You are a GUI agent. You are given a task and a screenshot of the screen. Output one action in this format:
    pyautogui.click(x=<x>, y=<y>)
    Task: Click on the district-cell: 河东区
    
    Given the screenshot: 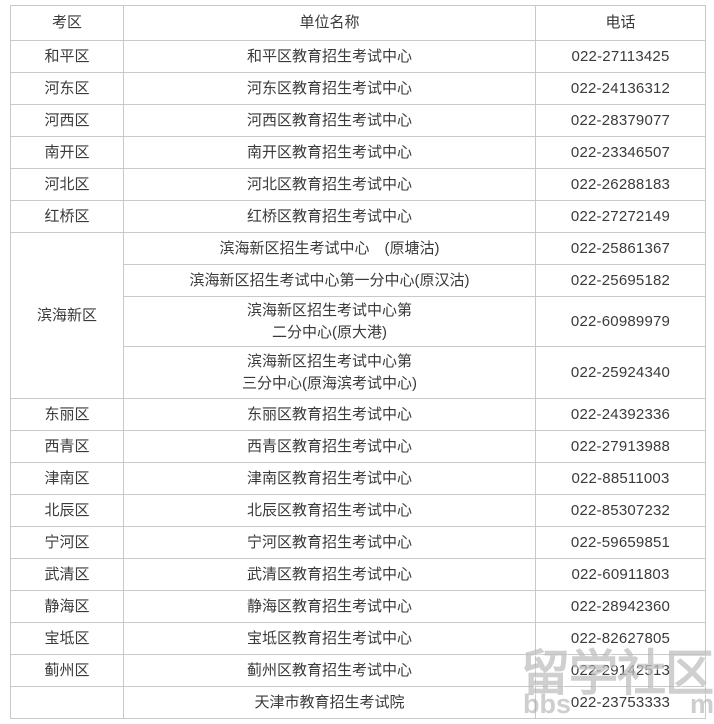 What is the action you would take?
    pyautogui.click(x=67, y=88)
    